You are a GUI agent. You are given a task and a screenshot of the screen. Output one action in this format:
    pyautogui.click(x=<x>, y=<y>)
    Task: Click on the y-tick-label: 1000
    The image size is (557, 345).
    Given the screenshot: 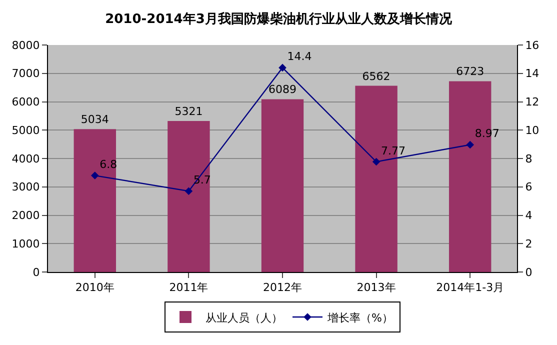 What is the action you would take?
    pyautogui.click(x=26, y=243)
    